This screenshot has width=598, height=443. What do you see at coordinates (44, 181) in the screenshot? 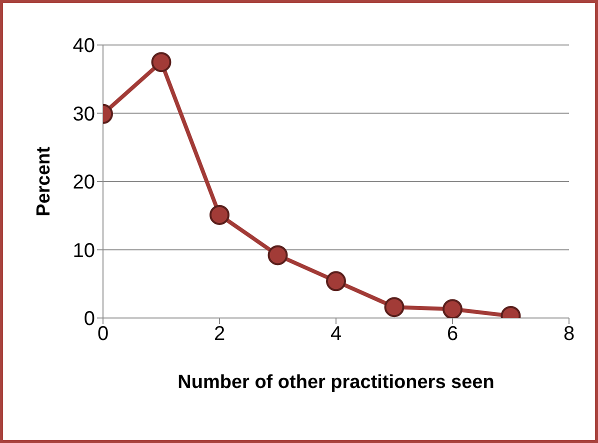
I see `y-axis-title: Percent` at bounding box center [44, 181].